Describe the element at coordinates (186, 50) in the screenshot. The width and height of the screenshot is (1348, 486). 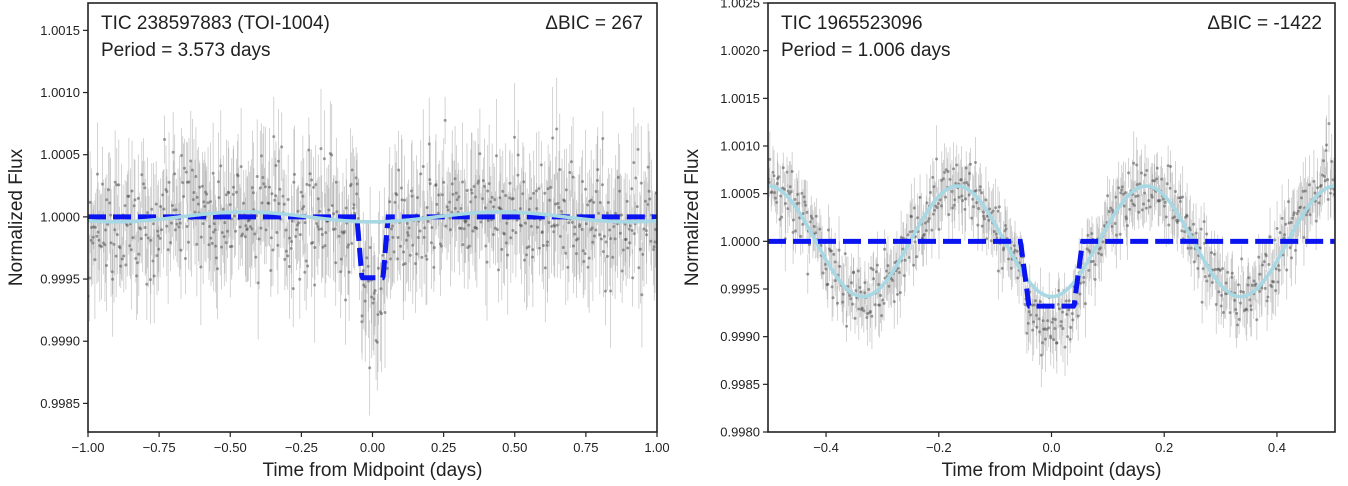
I see `period-annotation: Period = 3.573 days` at that location.